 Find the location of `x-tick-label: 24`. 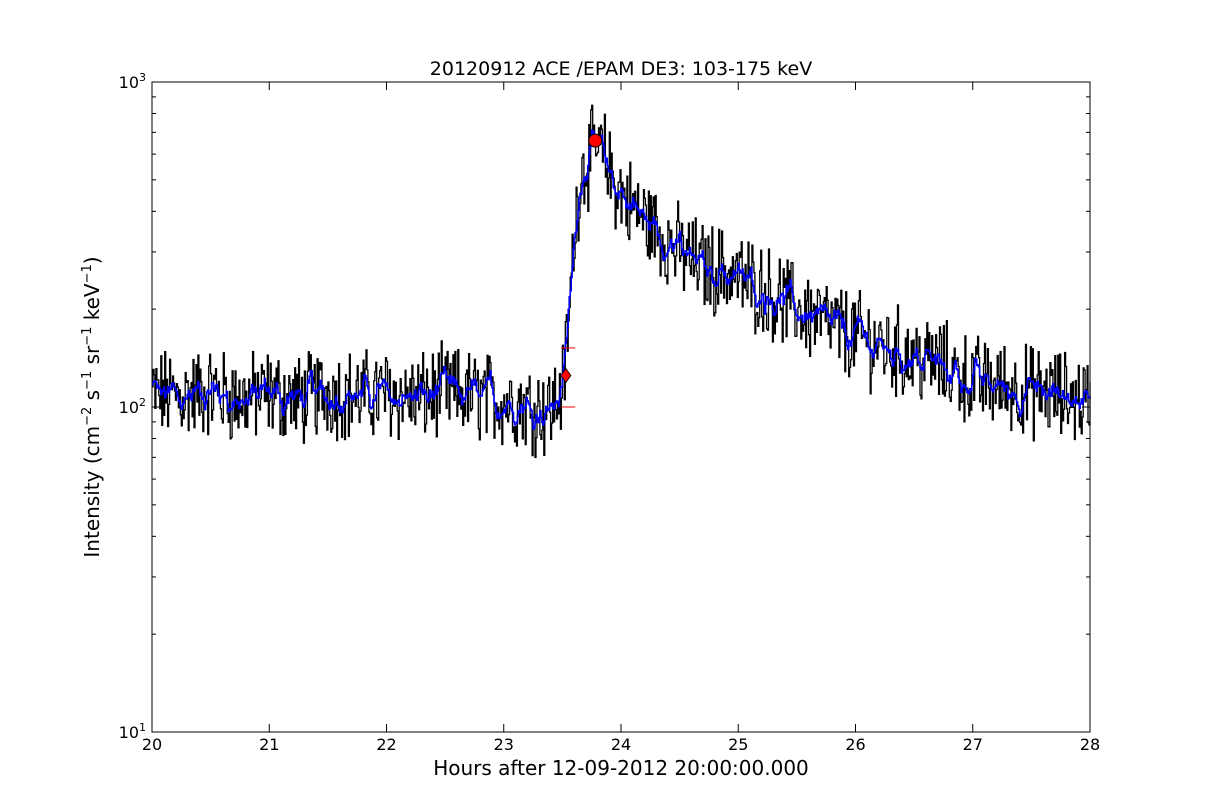

x-tick-label: 24 is located at coordinates (621, 744).